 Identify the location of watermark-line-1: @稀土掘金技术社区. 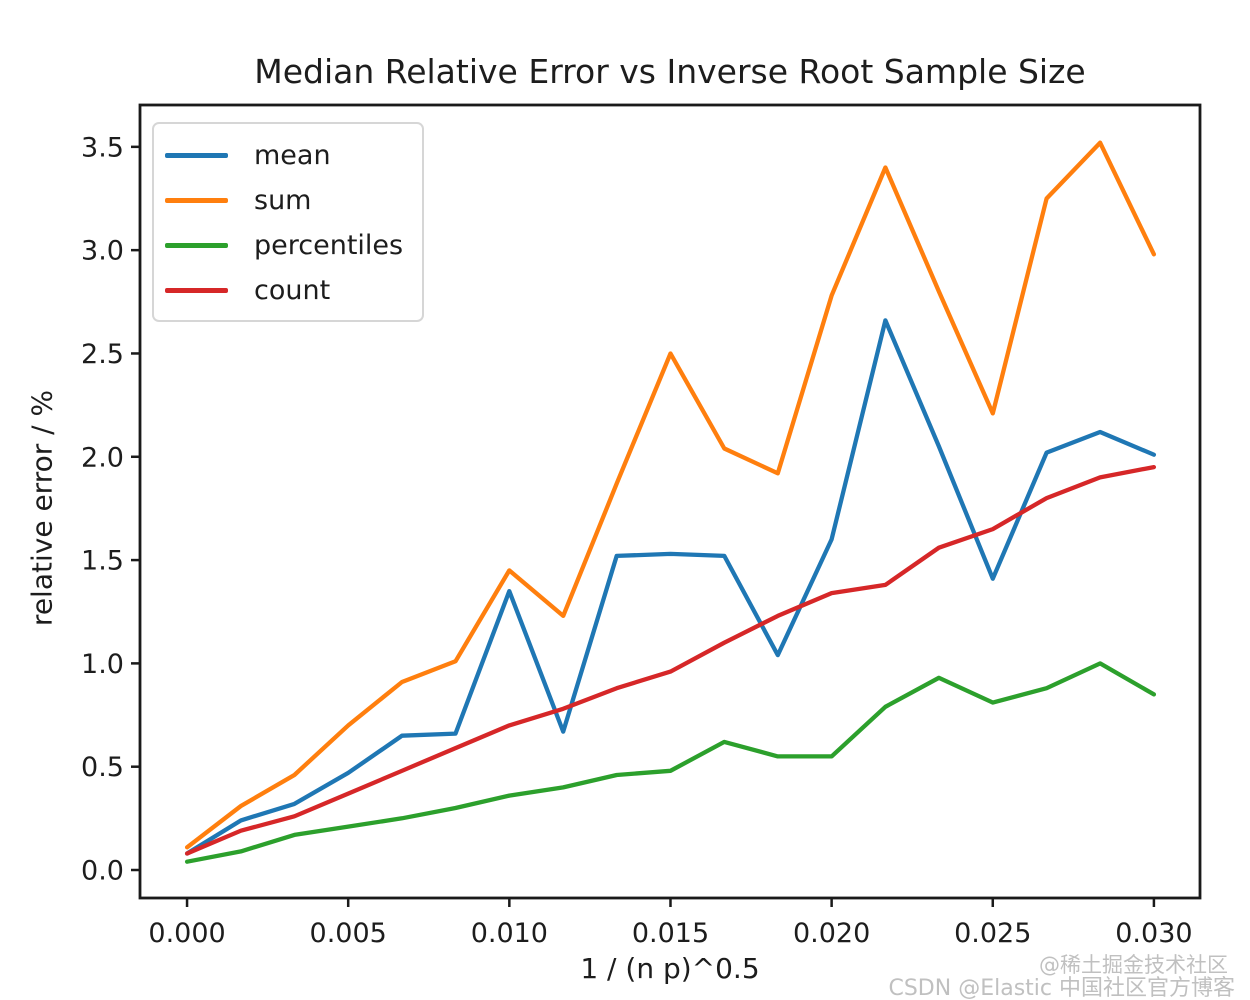
(1133, 965).